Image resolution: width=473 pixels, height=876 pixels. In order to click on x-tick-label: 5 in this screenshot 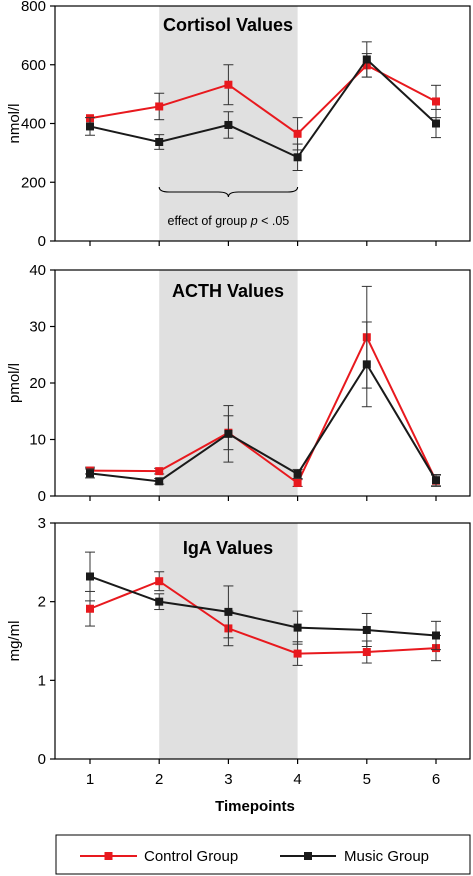, I will do `click(367, 779)`.